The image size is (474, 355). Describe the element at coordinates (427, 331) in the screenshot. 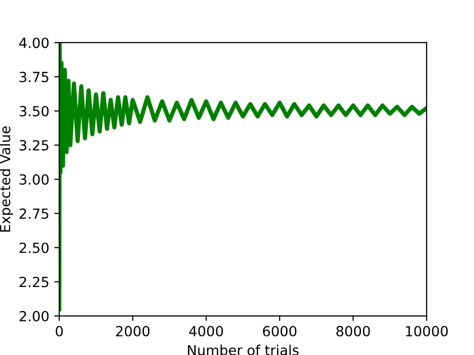

I see `x-tick-label: 10000` at that location.